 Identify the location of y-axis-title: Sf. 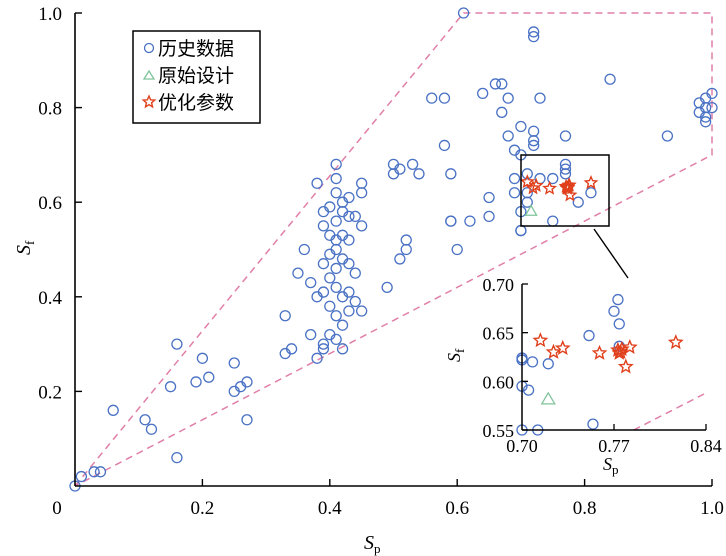
(25, 247).